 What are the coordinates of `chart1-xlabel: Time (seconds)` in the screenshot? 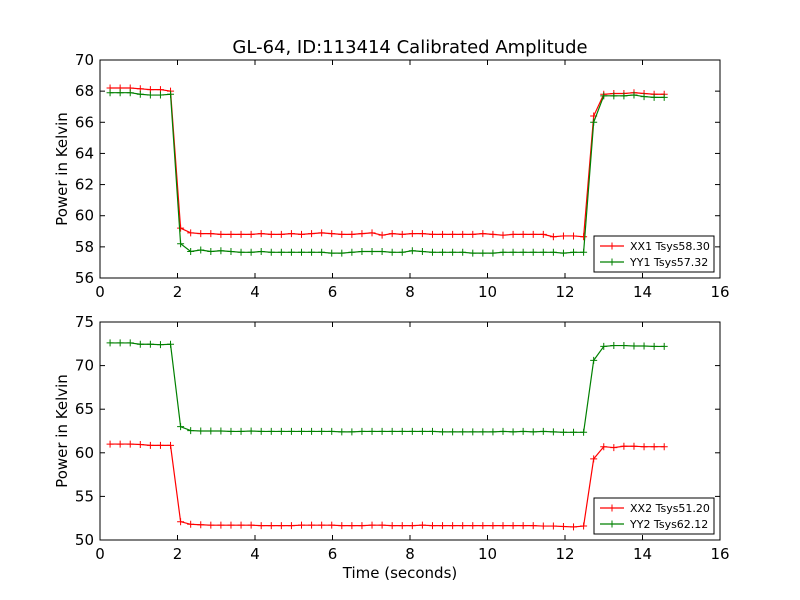 It's located at (400, 573).